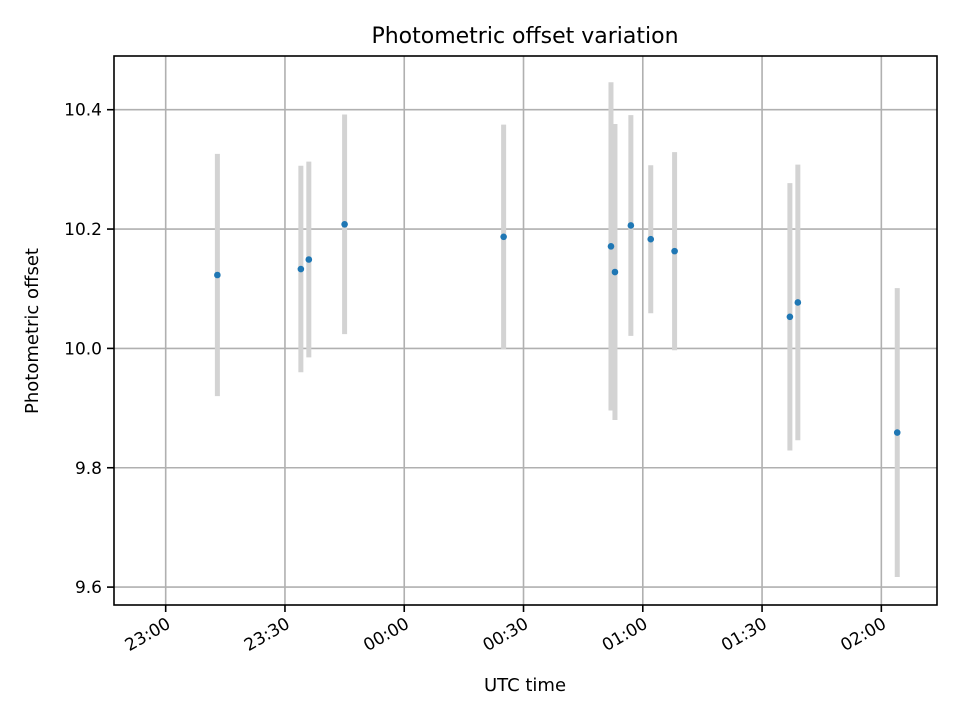  I want to click on y-tick-label: 9.8, so click(88, 469).